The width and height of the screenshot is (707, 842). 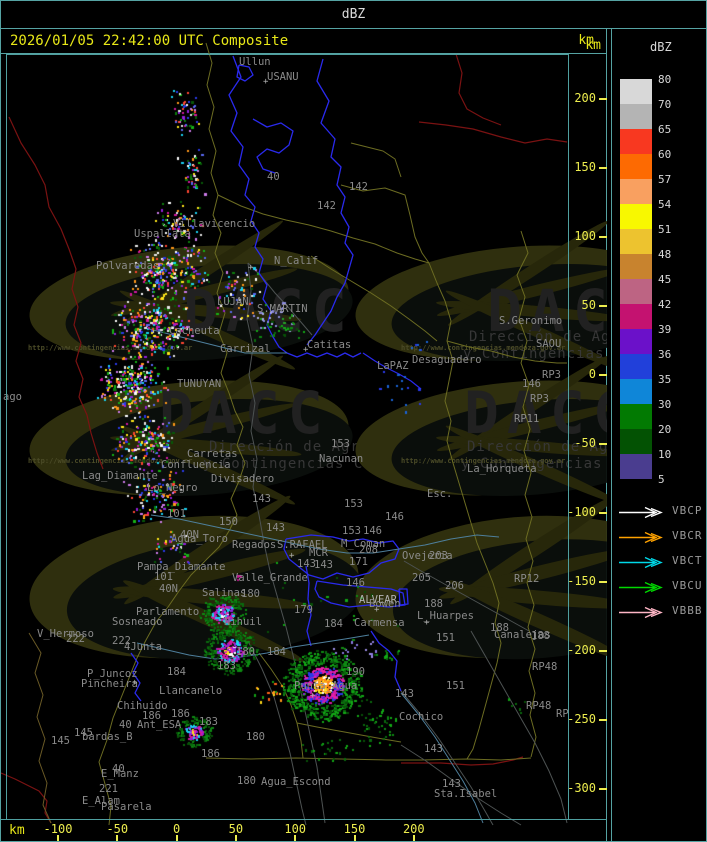 What do you see at coordinates (665, 279) in the screenshot?
I see `dbz-scale-value: 45` at bounding box center [665, 279].